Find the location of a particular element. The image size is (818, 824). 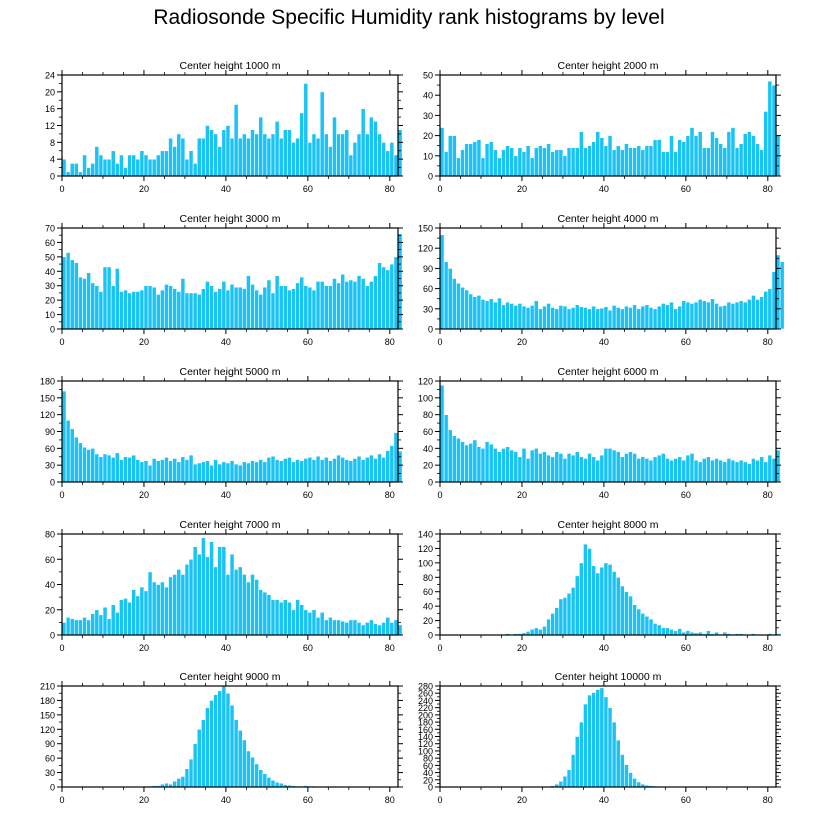

chart-panel-7: Center height 7000 m 0 20 40 60 80 0 20 40 60 80 is located at coordinates (224, 586).